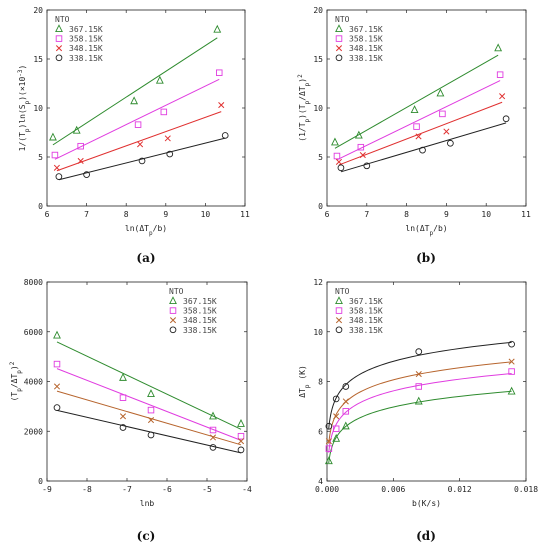 Image resolution: width=546 pixels, height=550 pixels. I want to click on x-tick-label: 7, so click(86, 214).